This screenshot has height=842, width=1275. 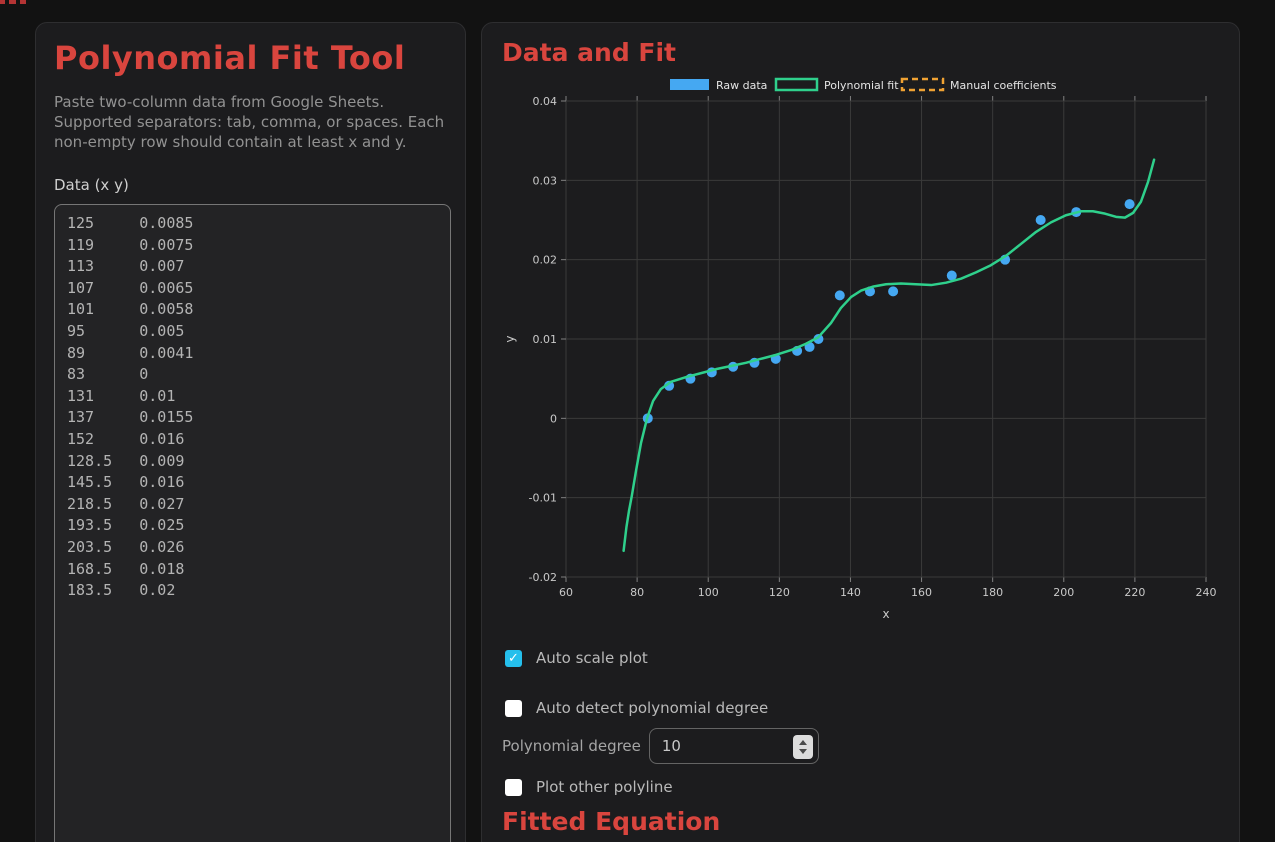 I want to click on svg-text: -0.01, so click(x=543, y=498).